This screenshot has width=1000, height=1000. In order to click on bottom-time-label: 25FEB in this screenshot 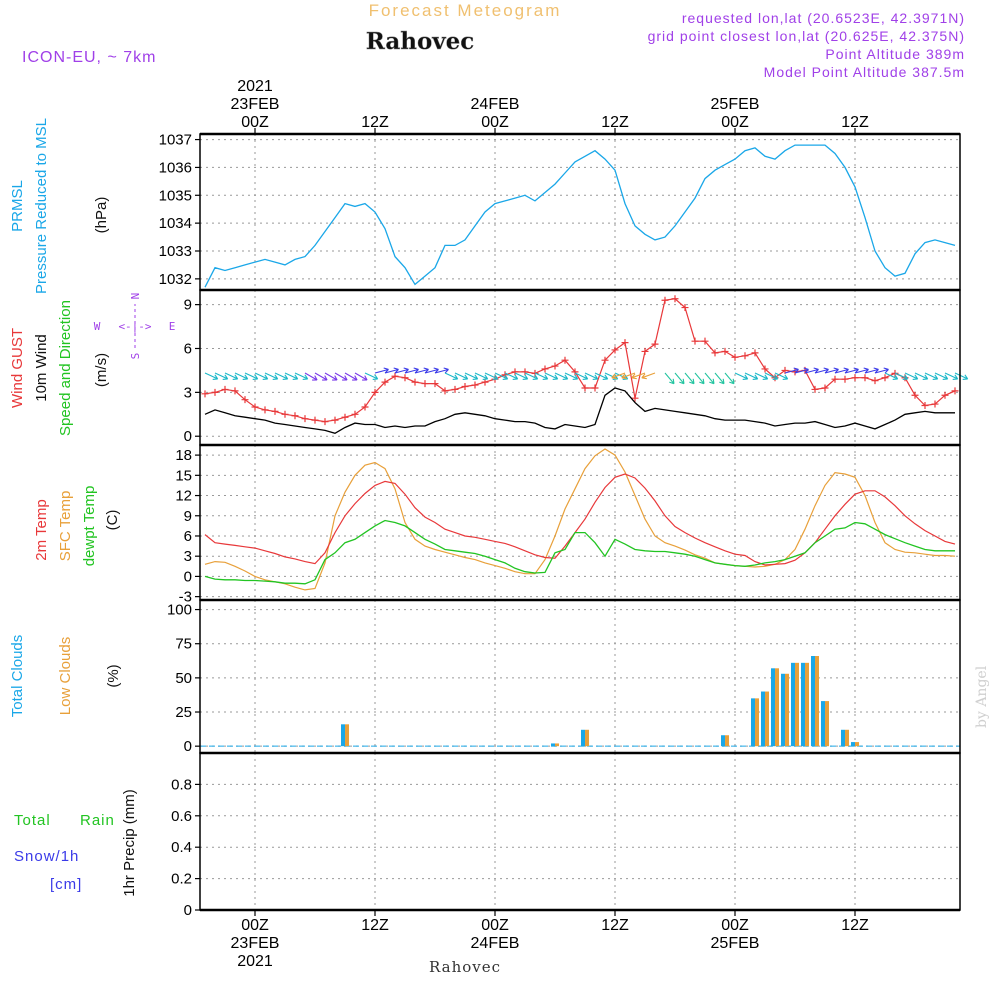, I will do `click(735, 943)`.